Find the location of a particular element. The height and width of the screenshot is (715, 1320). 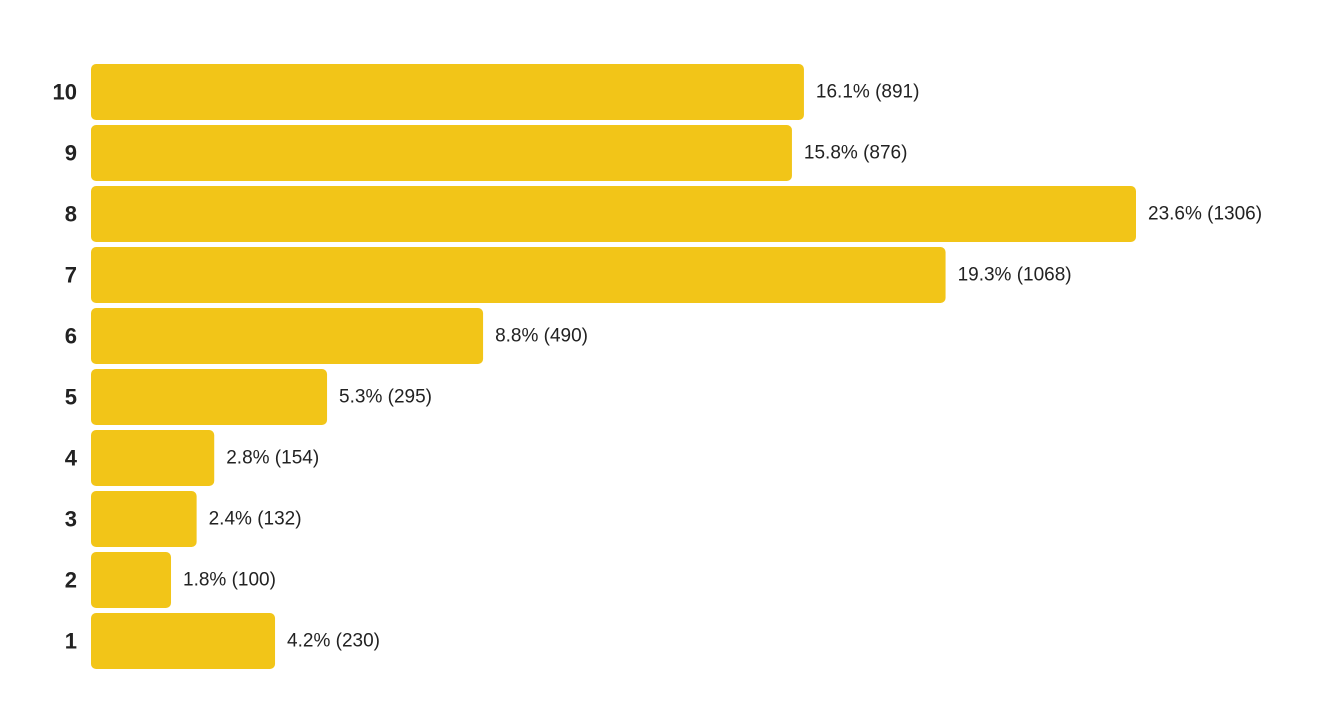

value-label-9: 15.8% (876) is located at coordinates (856, 153).